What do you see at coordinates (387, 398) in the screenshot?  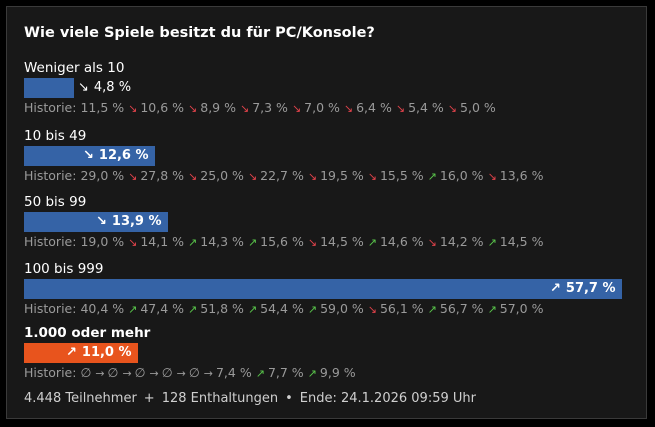 I see `poll-end-date: Ende: 24.1.2026 09:59 Uhr` at bounding box center [387, 398].